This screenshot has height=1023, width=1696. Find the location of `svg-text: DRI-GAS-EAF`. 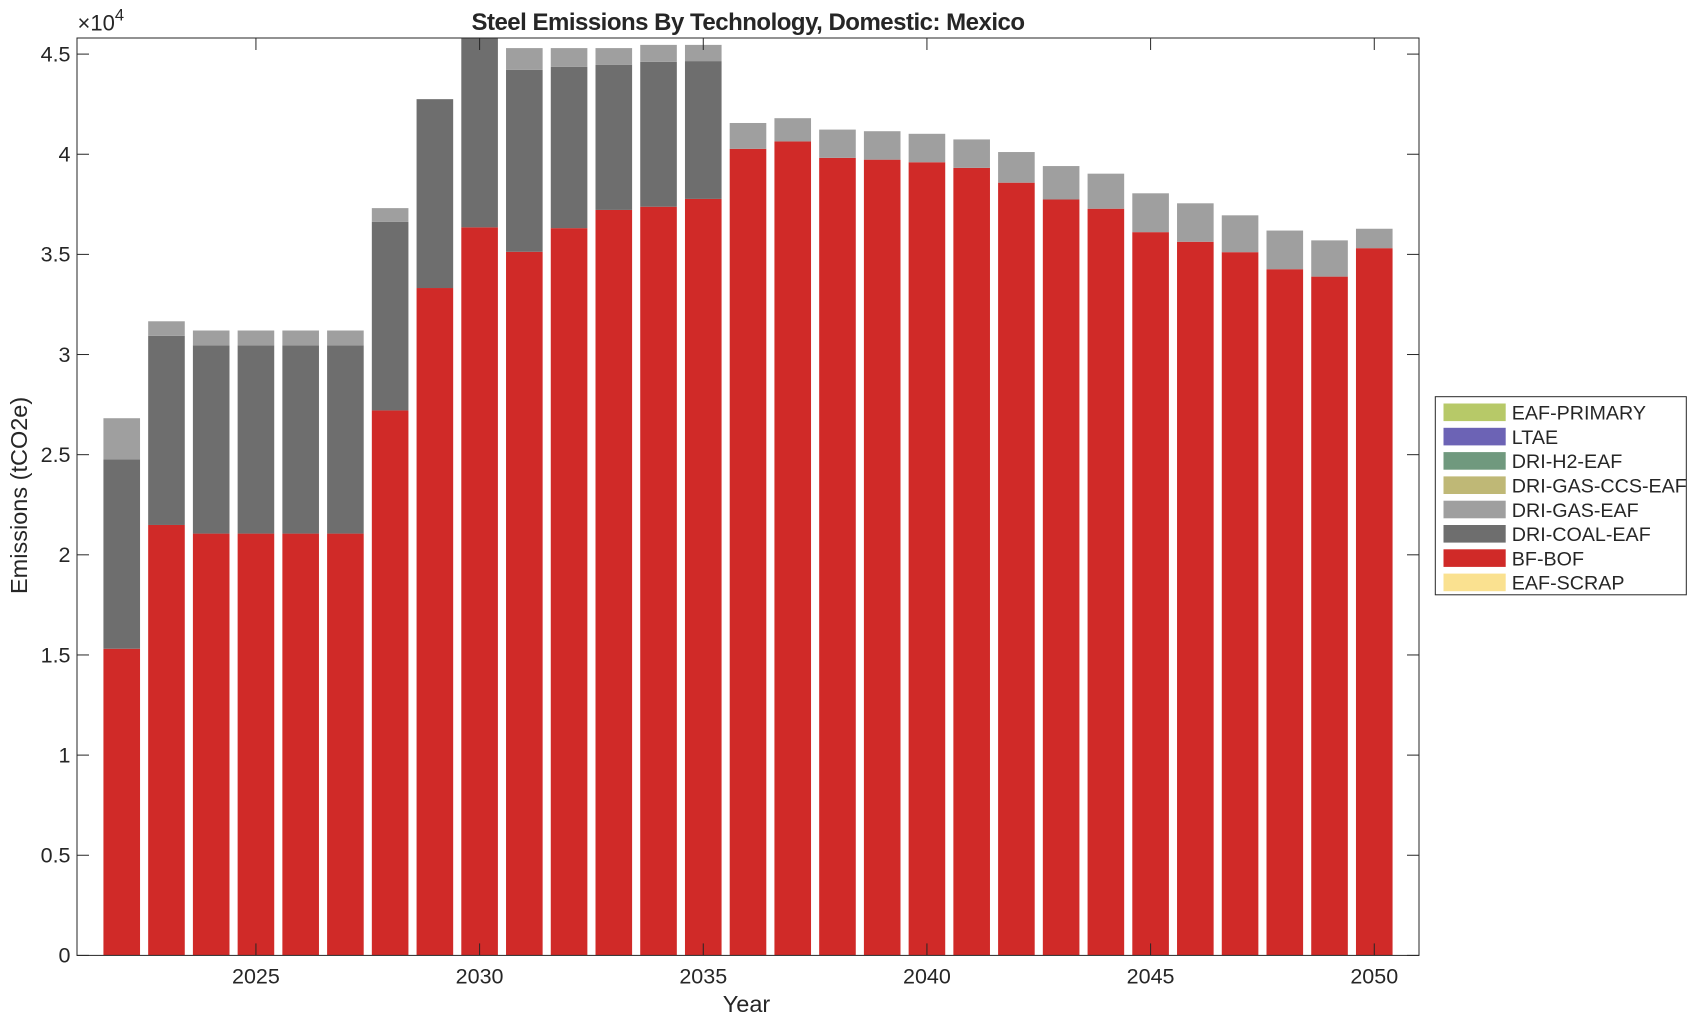

svg-text: DRI-GAS-EAF is located at coordinates (1575, 511).